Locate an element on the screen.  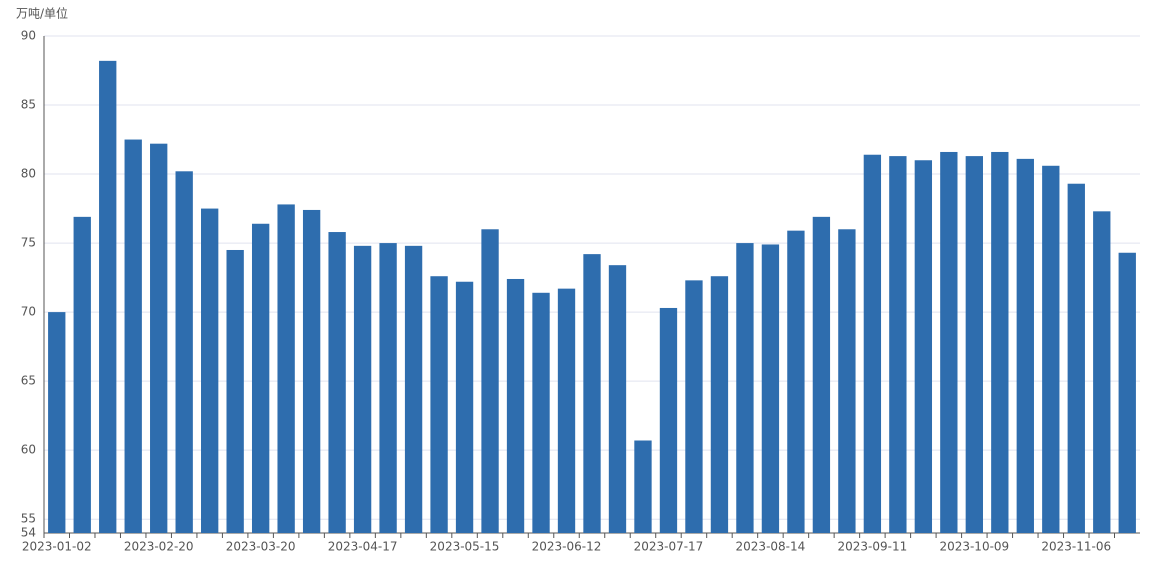
x-tick-label: 2023-01-02 is located at coordinates (57, 547).